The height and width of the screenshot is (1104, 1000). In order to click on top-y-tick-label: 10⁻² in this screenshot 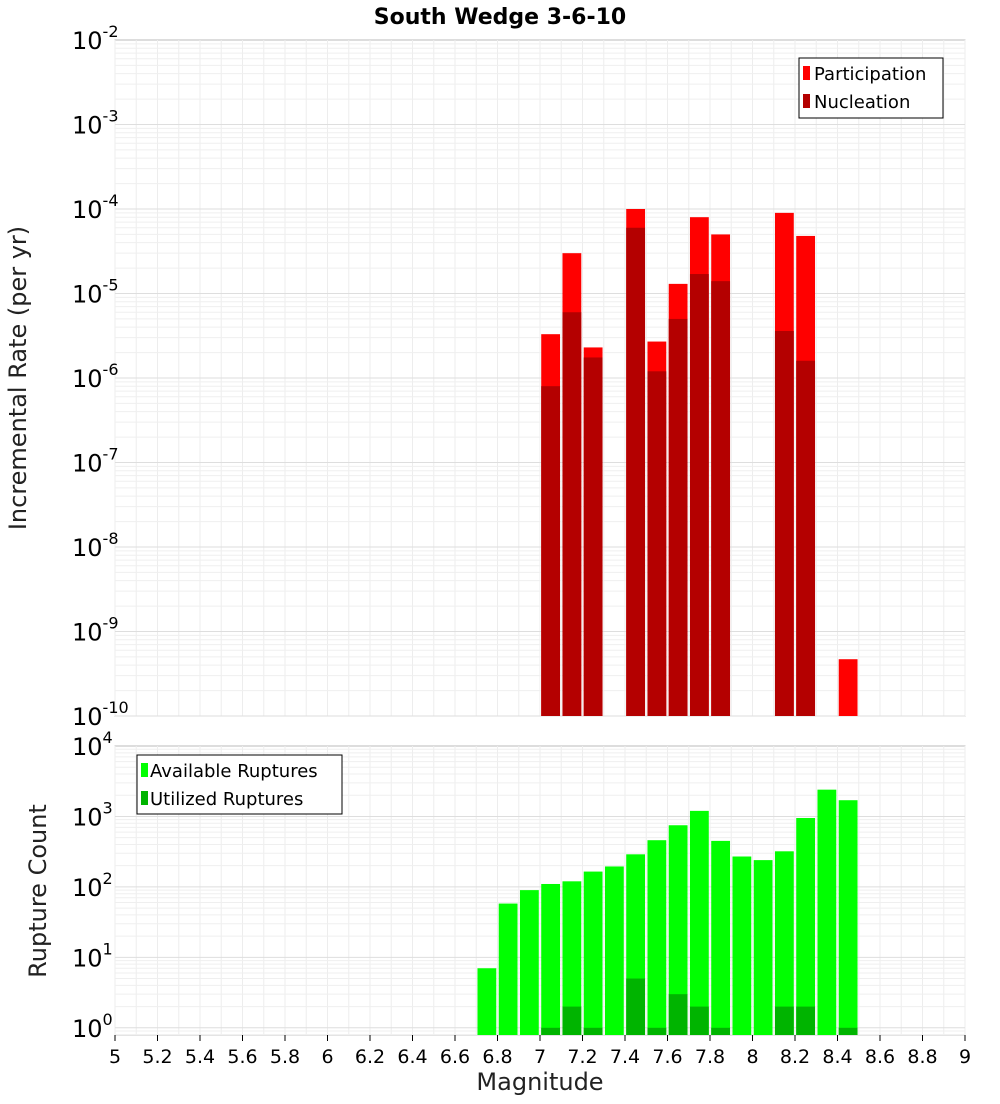, I will do `click(95, 38)`.